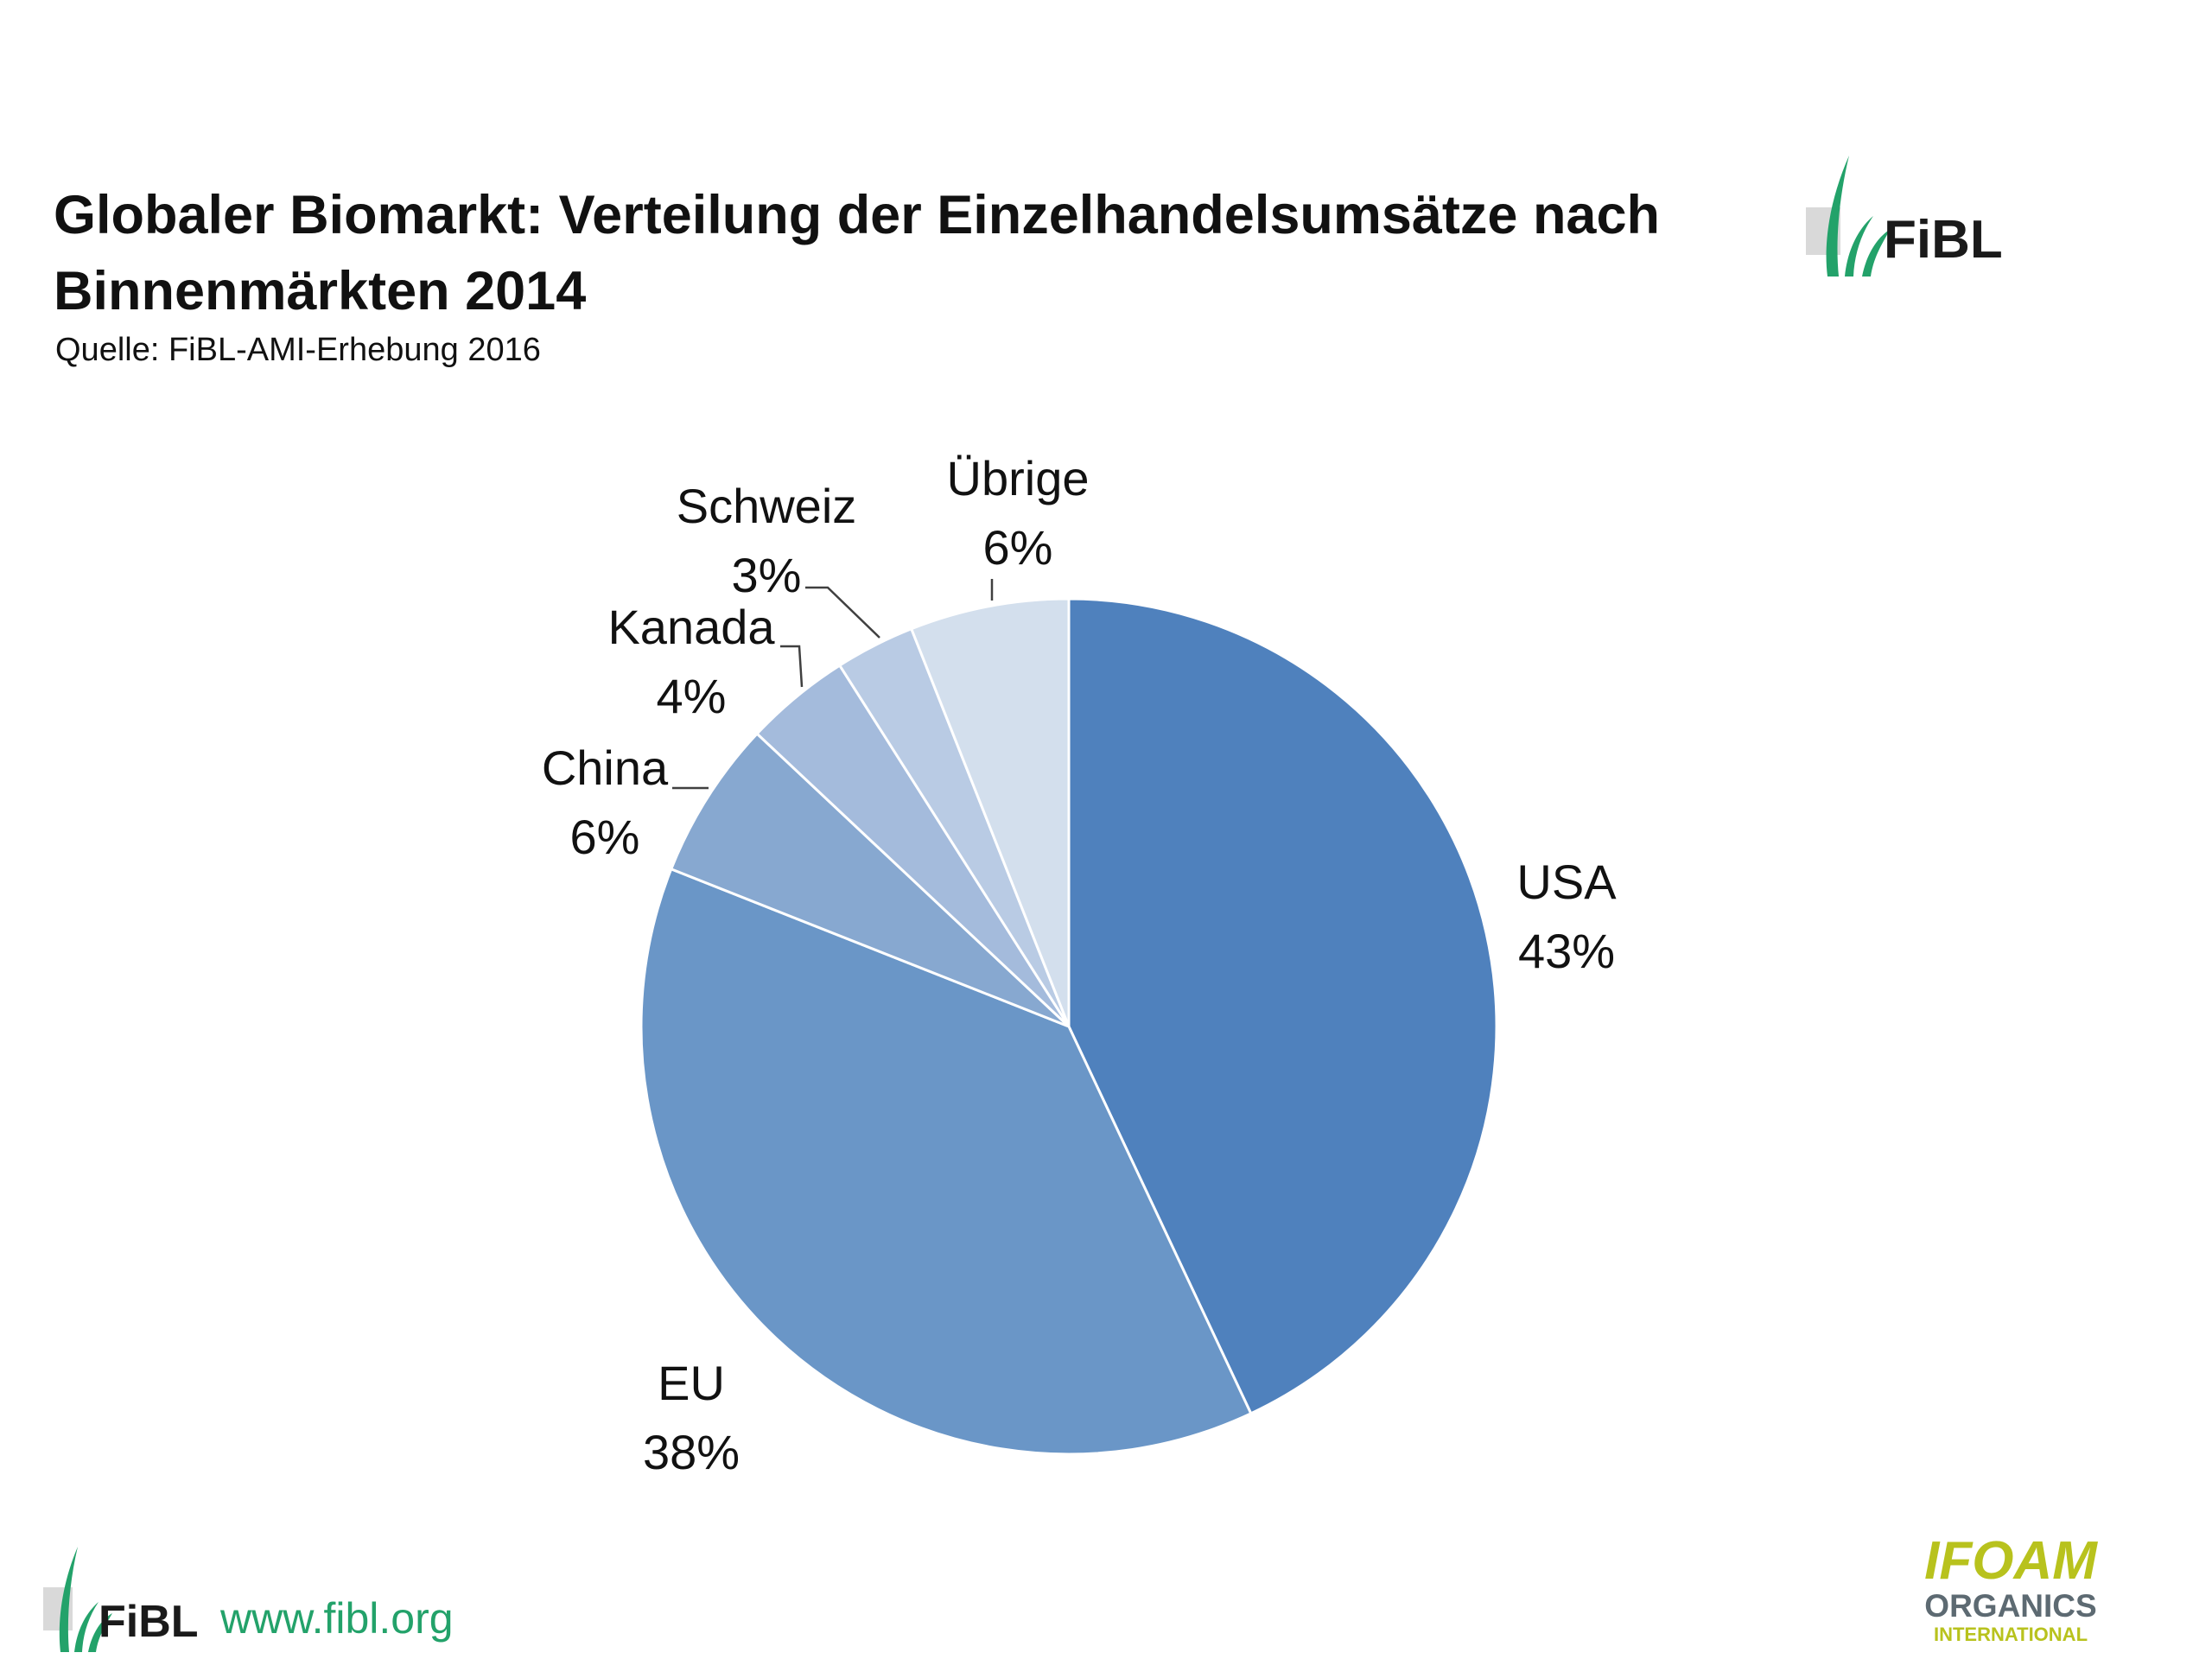 This screenshot has width=2212, height=1659. Describe the element at coordinates (1018, 478) in the screenshot. I see `slice-name-label: Übrige` at that location.